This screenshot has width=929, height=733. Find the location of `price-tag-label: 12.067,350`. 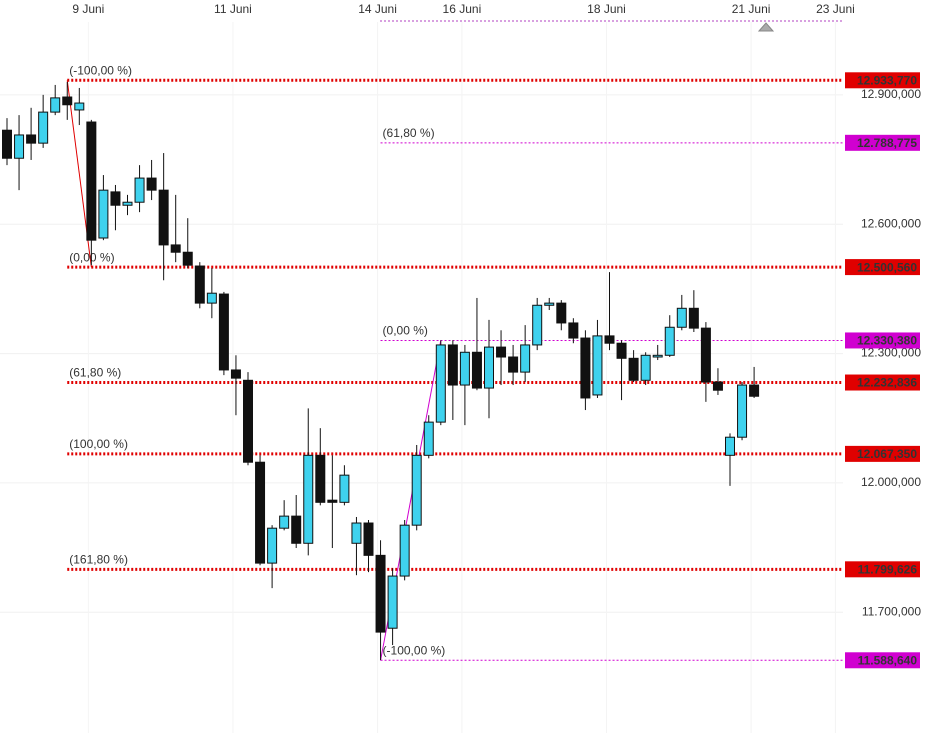

price-tag-label: 12.067,350 is located at coordinates (887, 454).